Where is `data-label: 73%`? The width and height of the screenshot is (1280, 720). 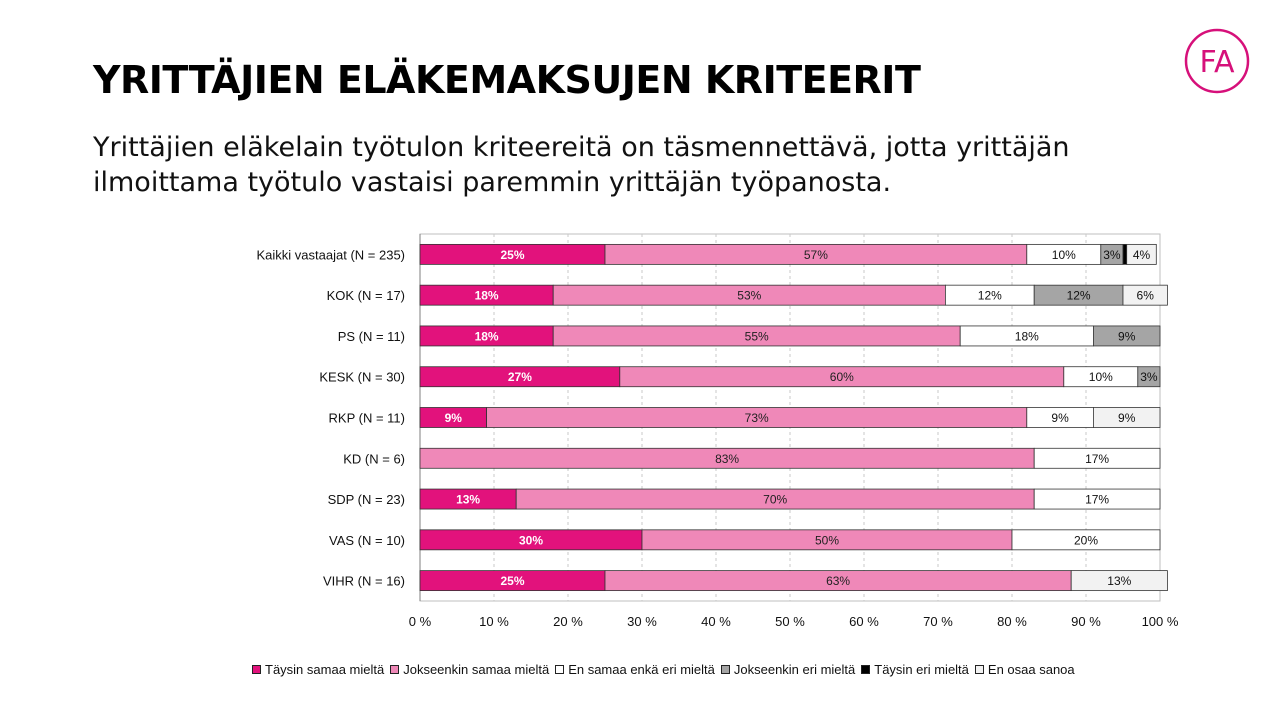
data-label: 73% is located at coordinates (757, 418).